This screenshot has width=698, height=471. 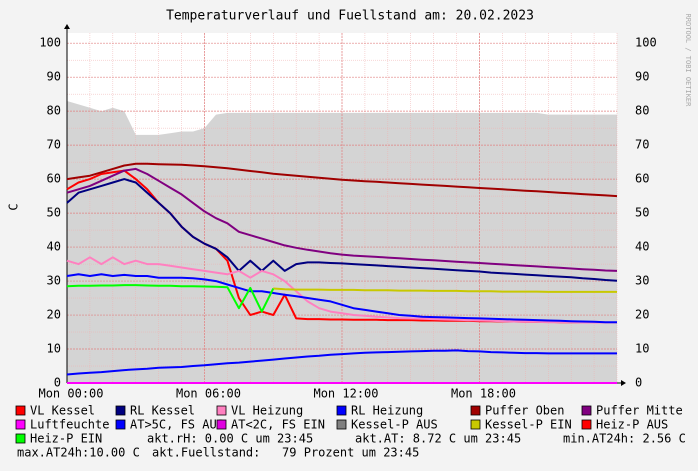 I want to click on y2-tick-label: 20, so click(x=642, y=315).